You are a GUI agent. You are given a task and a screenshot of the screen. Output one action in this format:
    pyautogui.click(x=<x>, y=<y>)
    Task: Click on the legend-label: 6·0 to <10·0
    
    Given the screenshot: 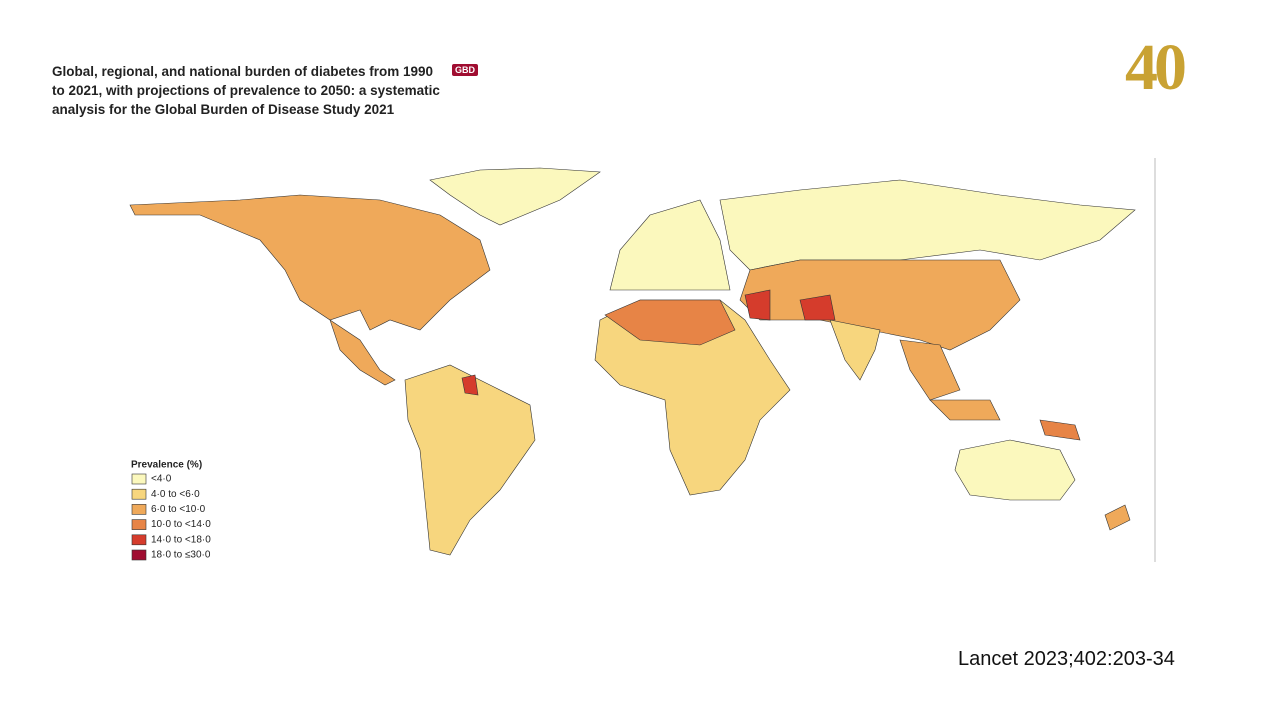 What is the action you would take?
    pyautogui.click(x=178, y=509)
    